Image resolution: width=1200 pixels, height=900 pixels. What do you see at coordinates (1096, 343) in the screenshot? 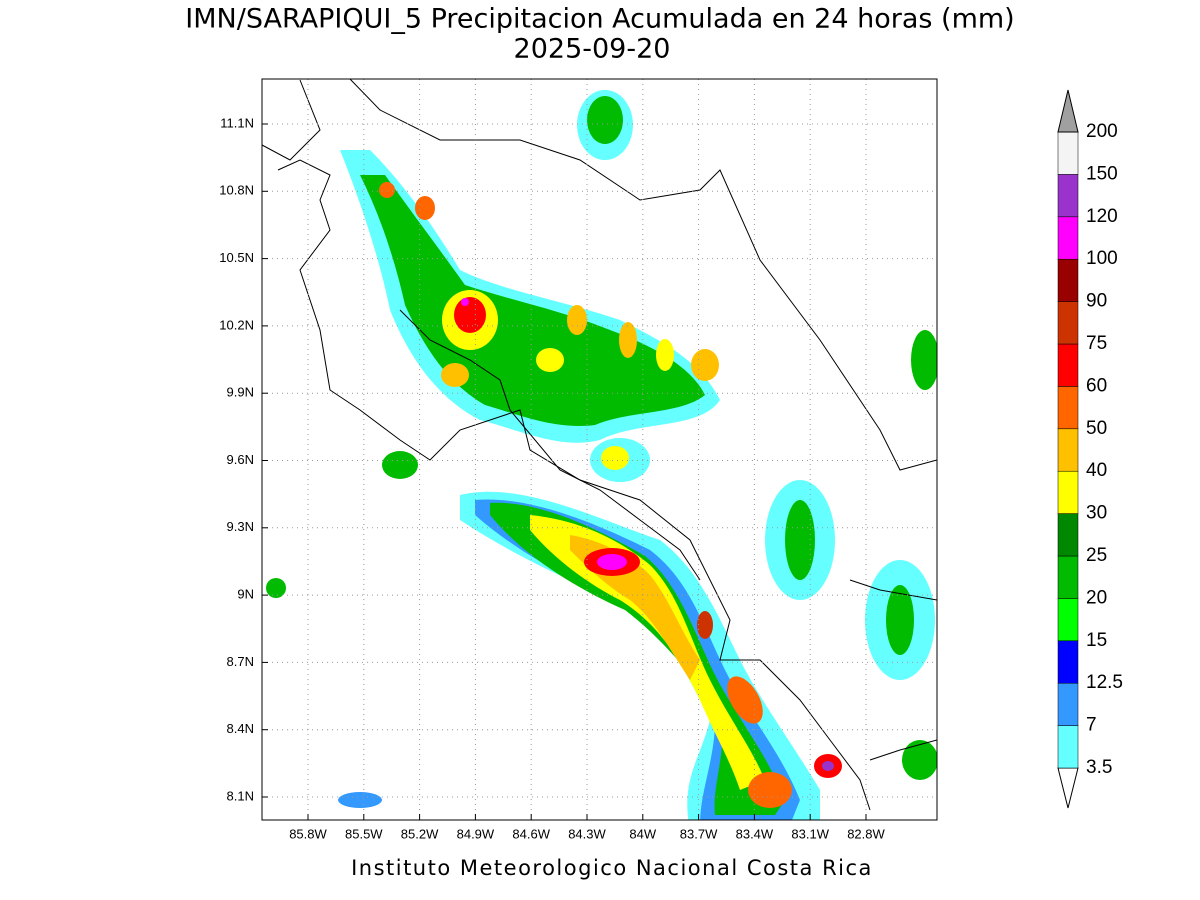
I see `colorbar-label: 75` at bounding box center [1096, 343].